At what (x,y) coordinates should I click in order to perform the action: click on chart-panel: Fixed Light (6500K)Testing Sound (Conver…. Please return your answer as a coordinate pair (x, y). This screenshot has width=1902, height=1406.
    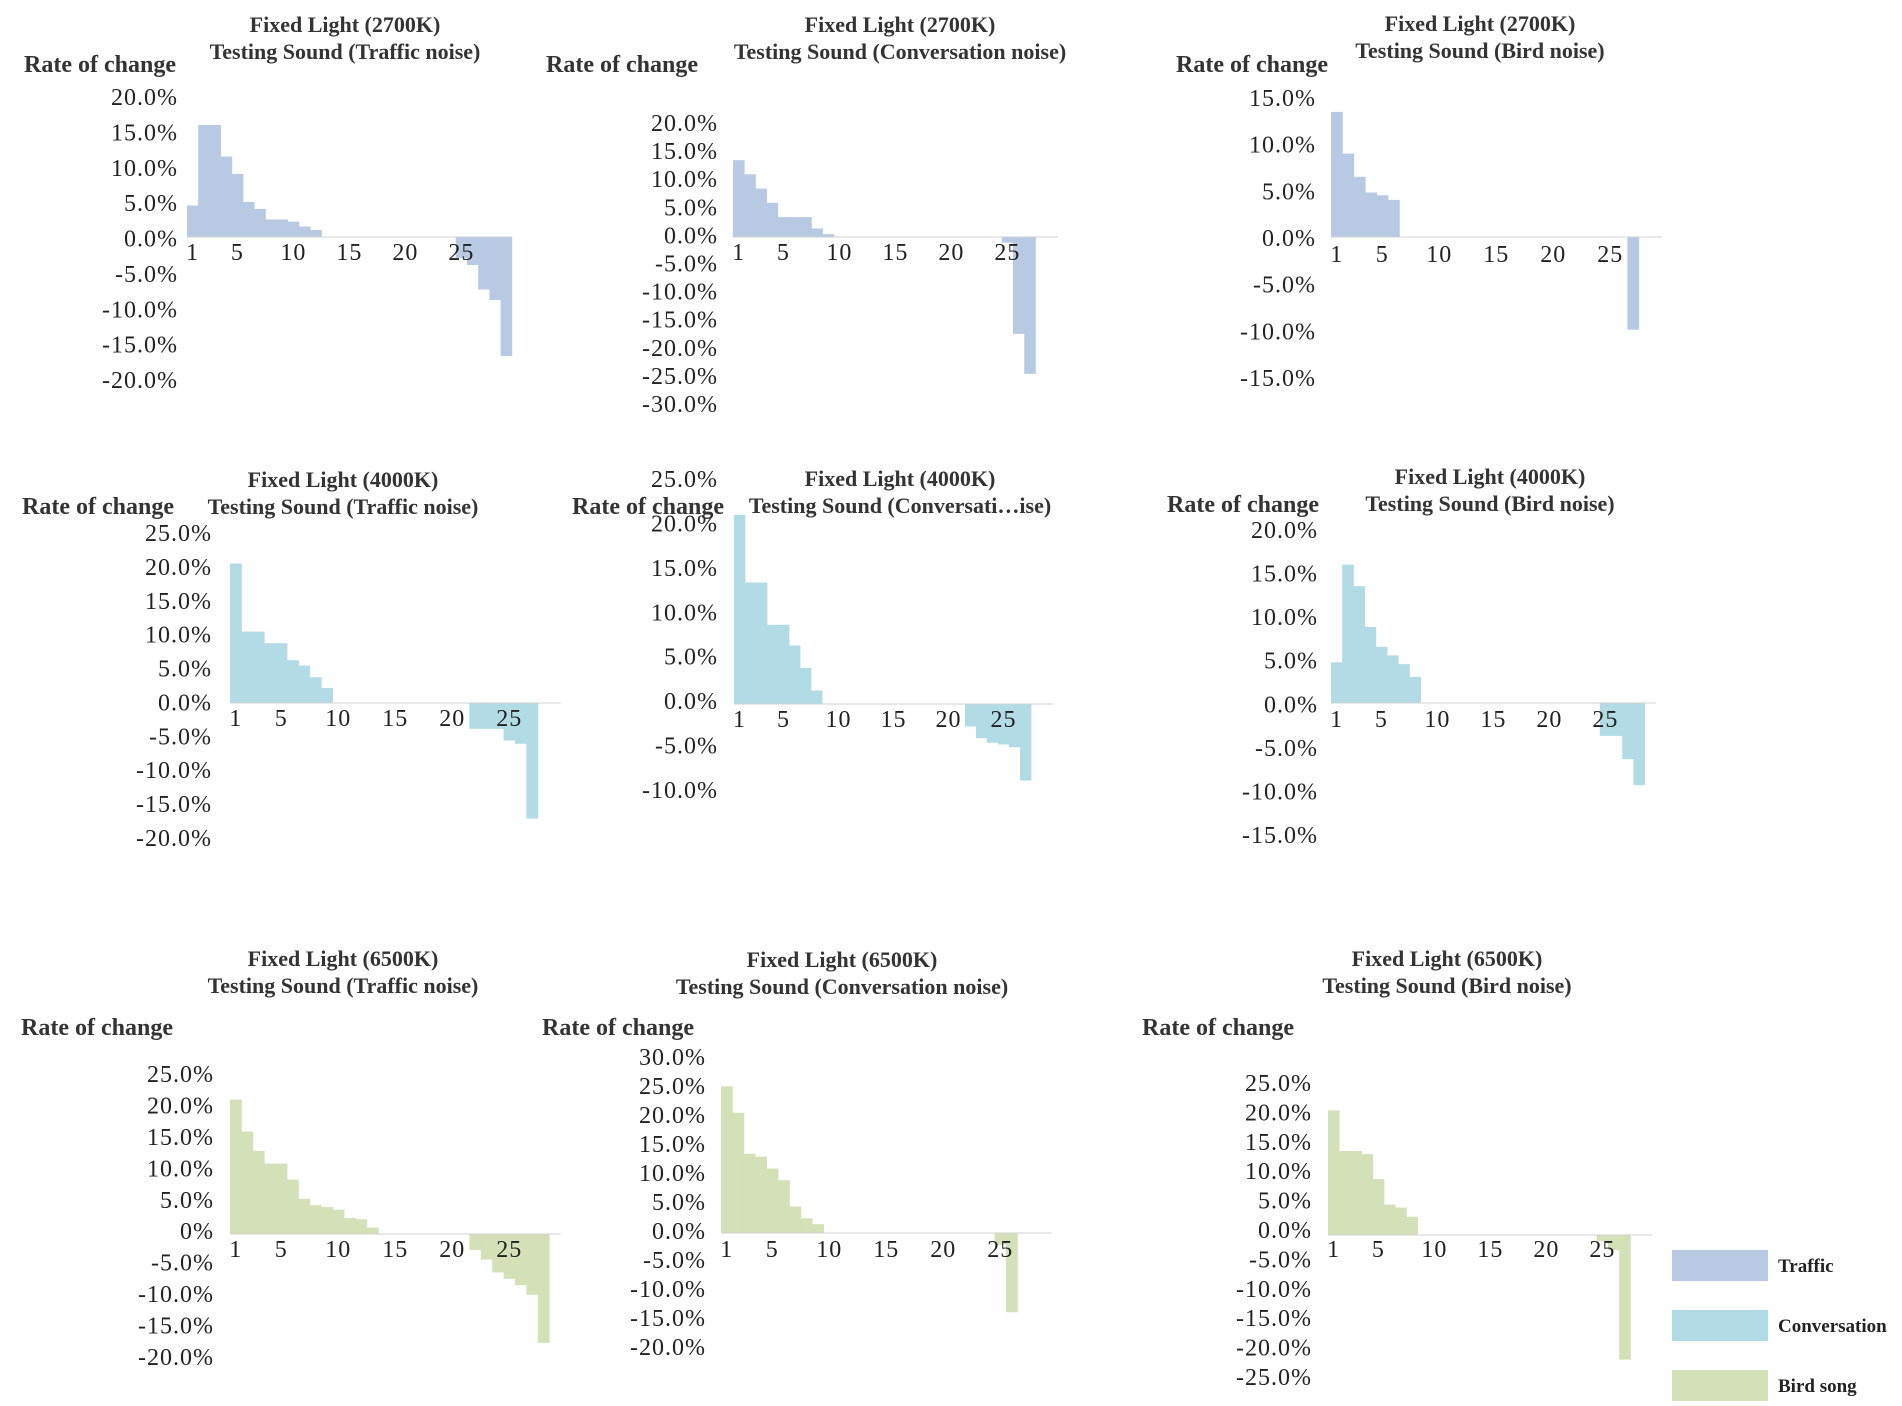
    Looking at the image, I should click on (797, 1154).